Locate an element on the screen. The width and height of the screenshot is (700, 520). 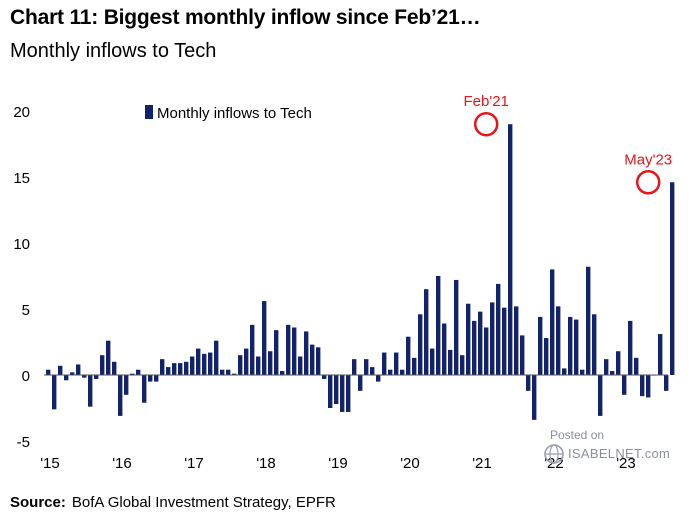
x-tick-label: '23 is located at coordinates (626, 463).